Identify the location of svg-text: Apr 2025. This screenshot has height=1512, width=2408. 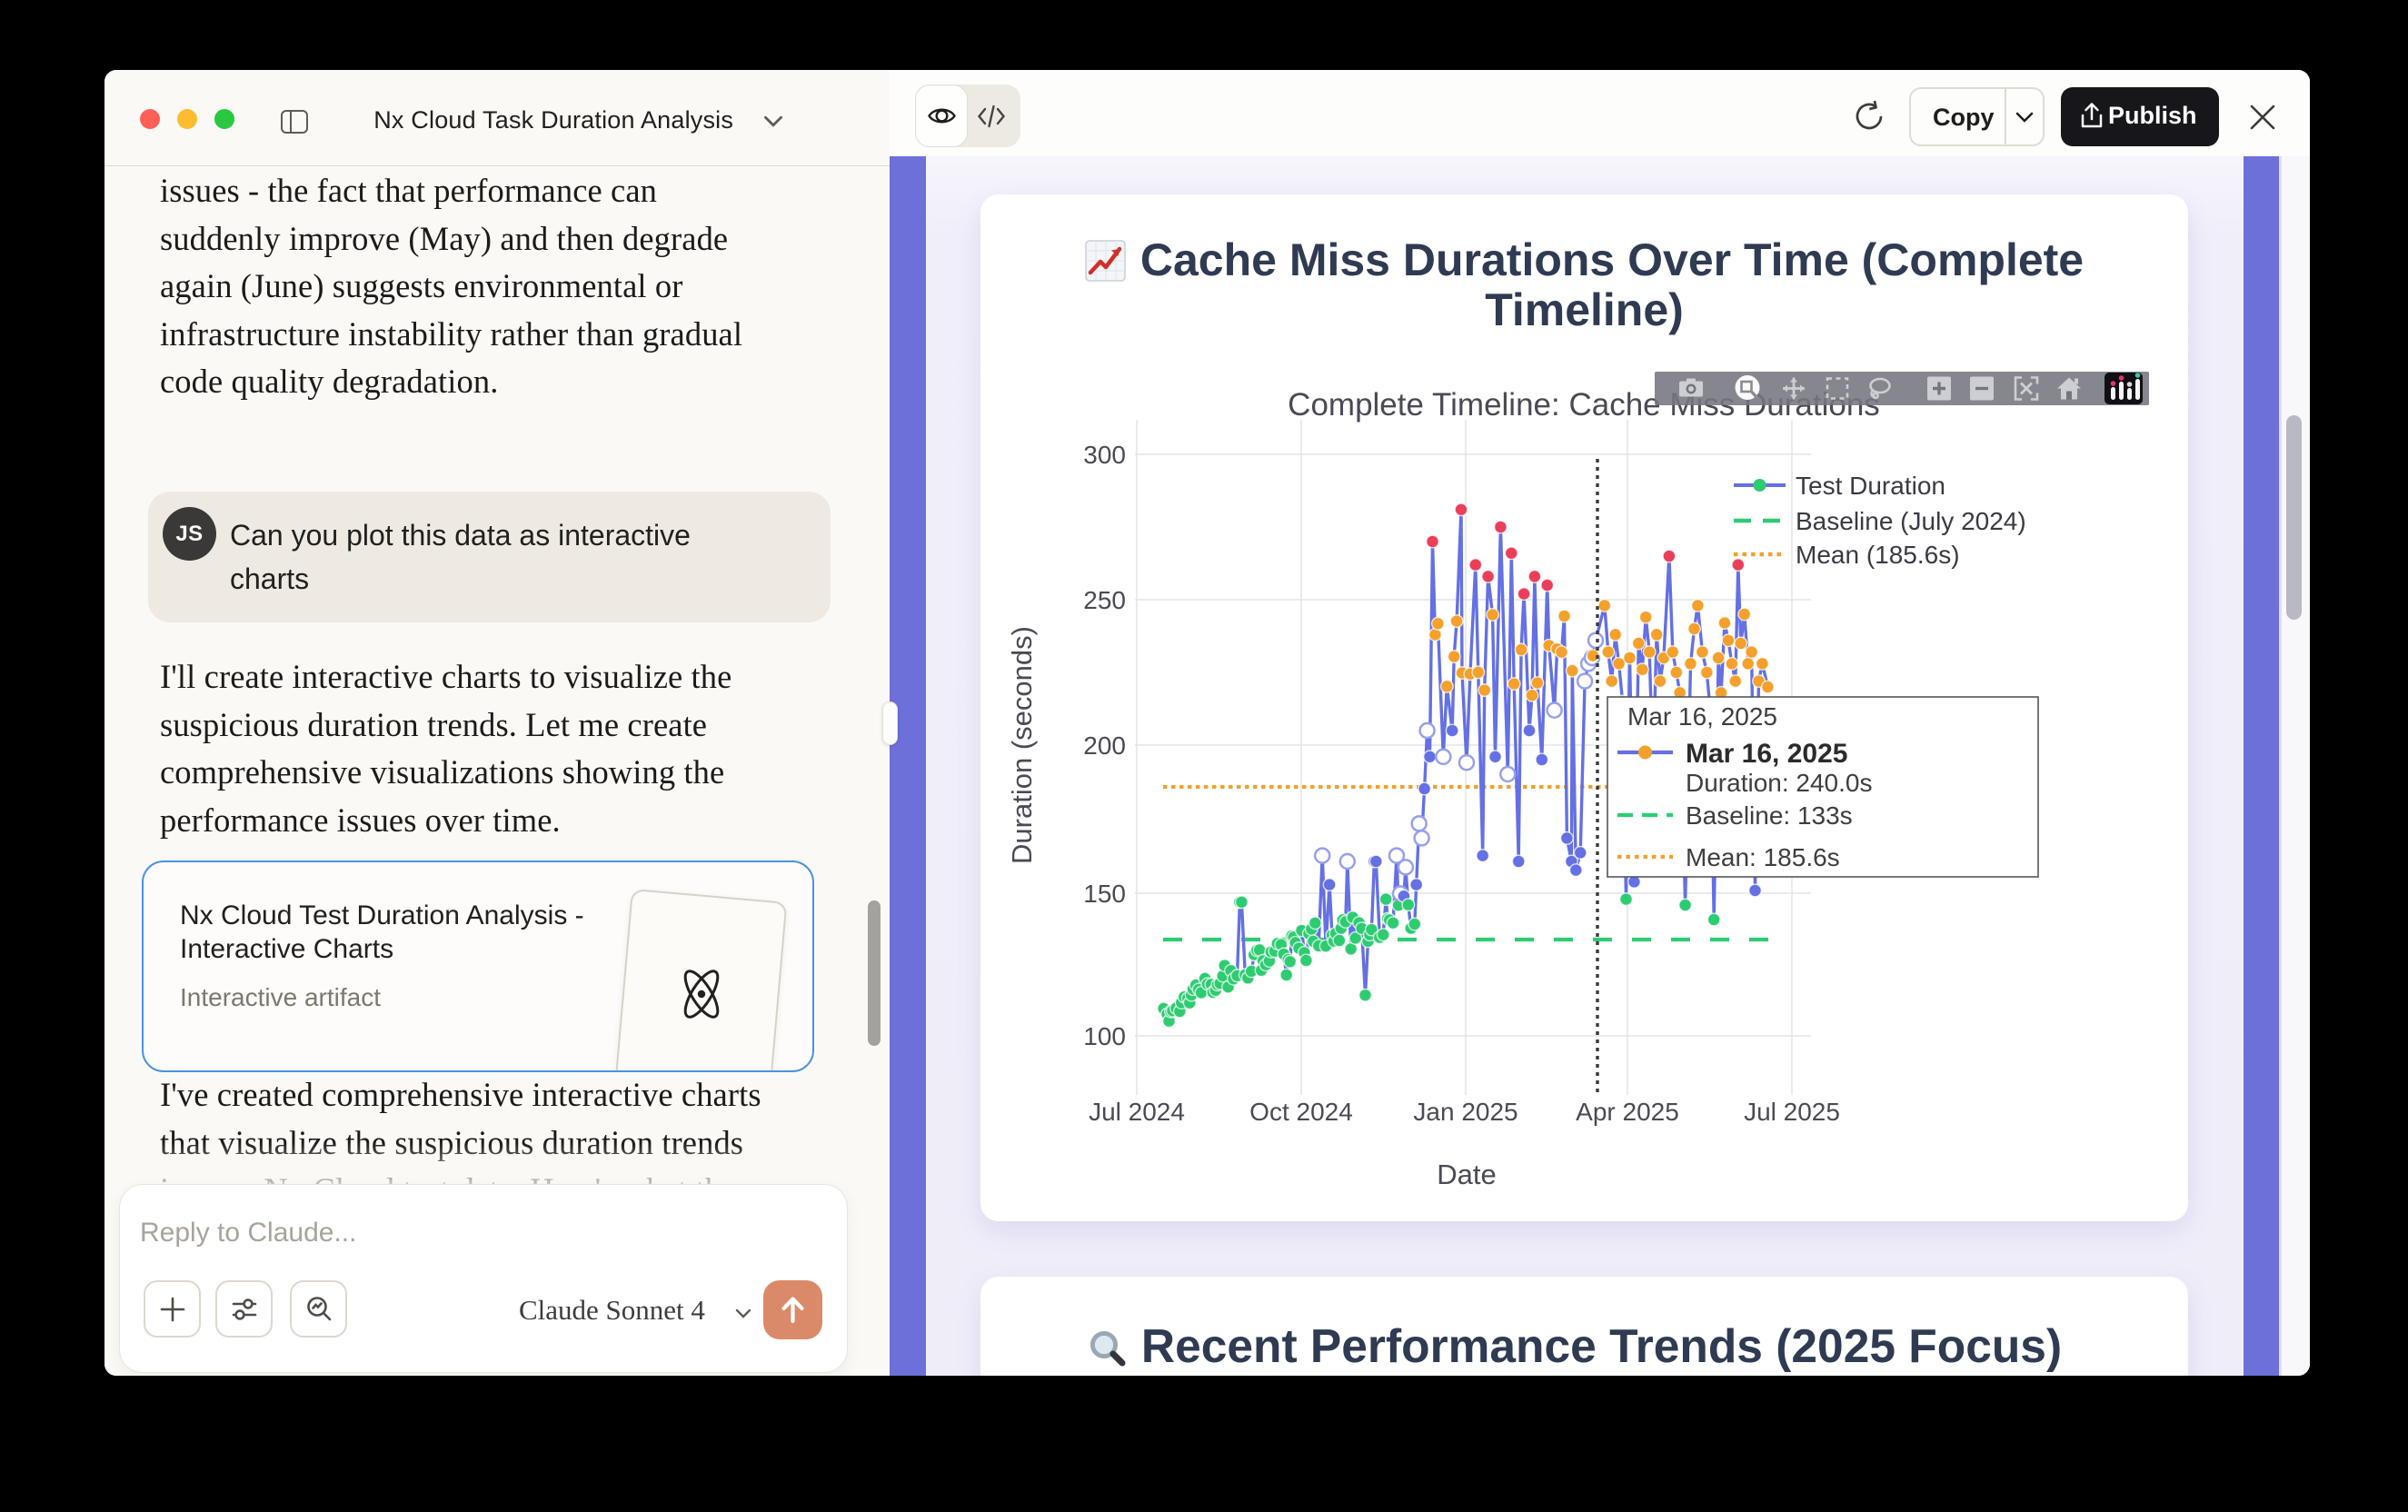
(1627, 1112).